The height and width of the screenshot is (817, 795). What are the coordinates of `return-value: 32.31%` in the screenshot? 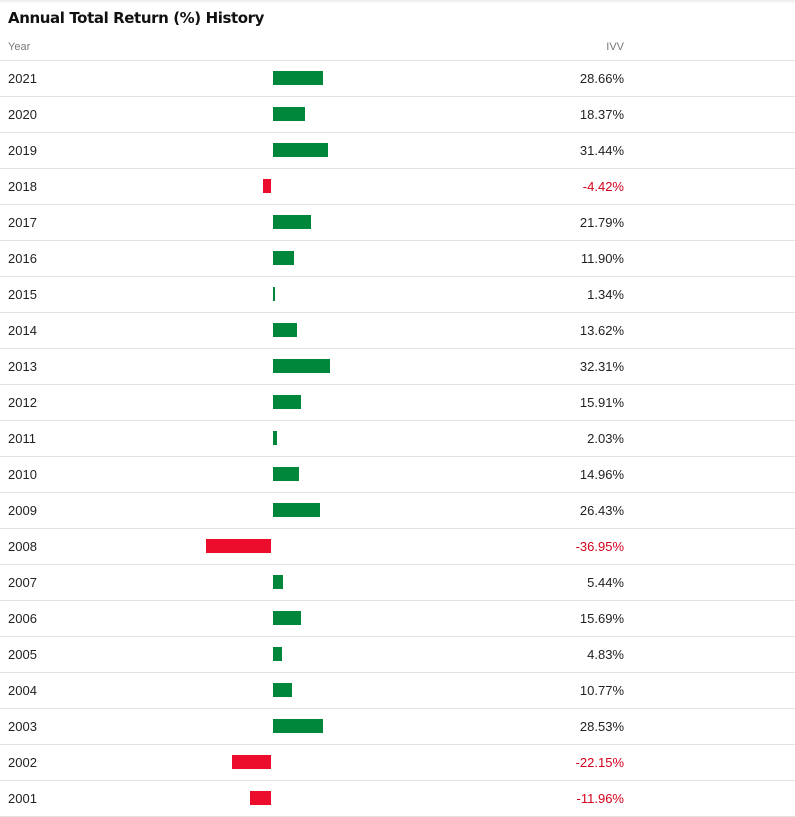 It's located at (601, 366).